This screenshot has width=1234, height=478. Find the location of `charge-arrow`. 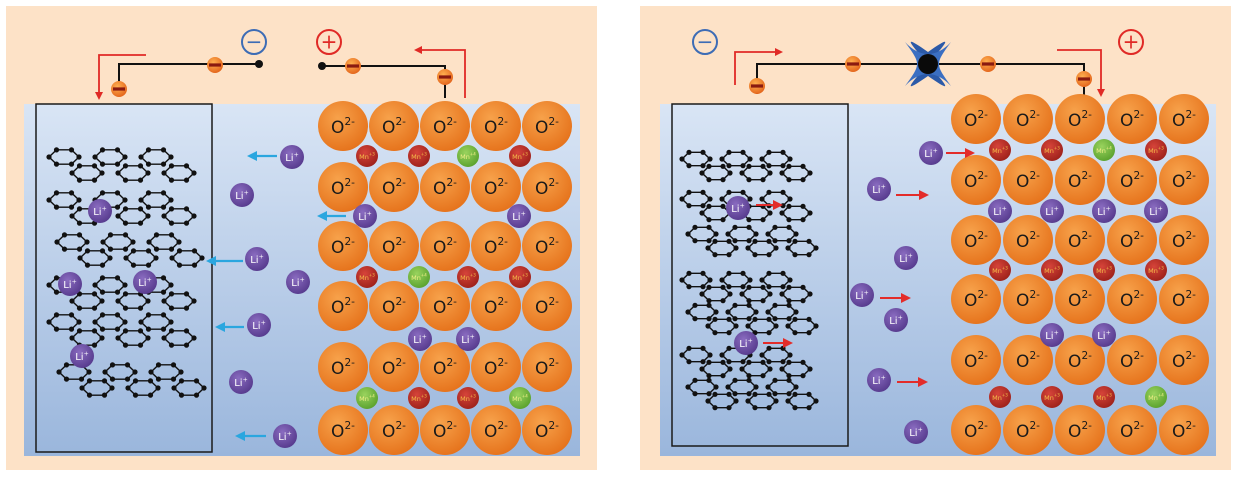

charge-arrow is located at coordinates (440, 72).